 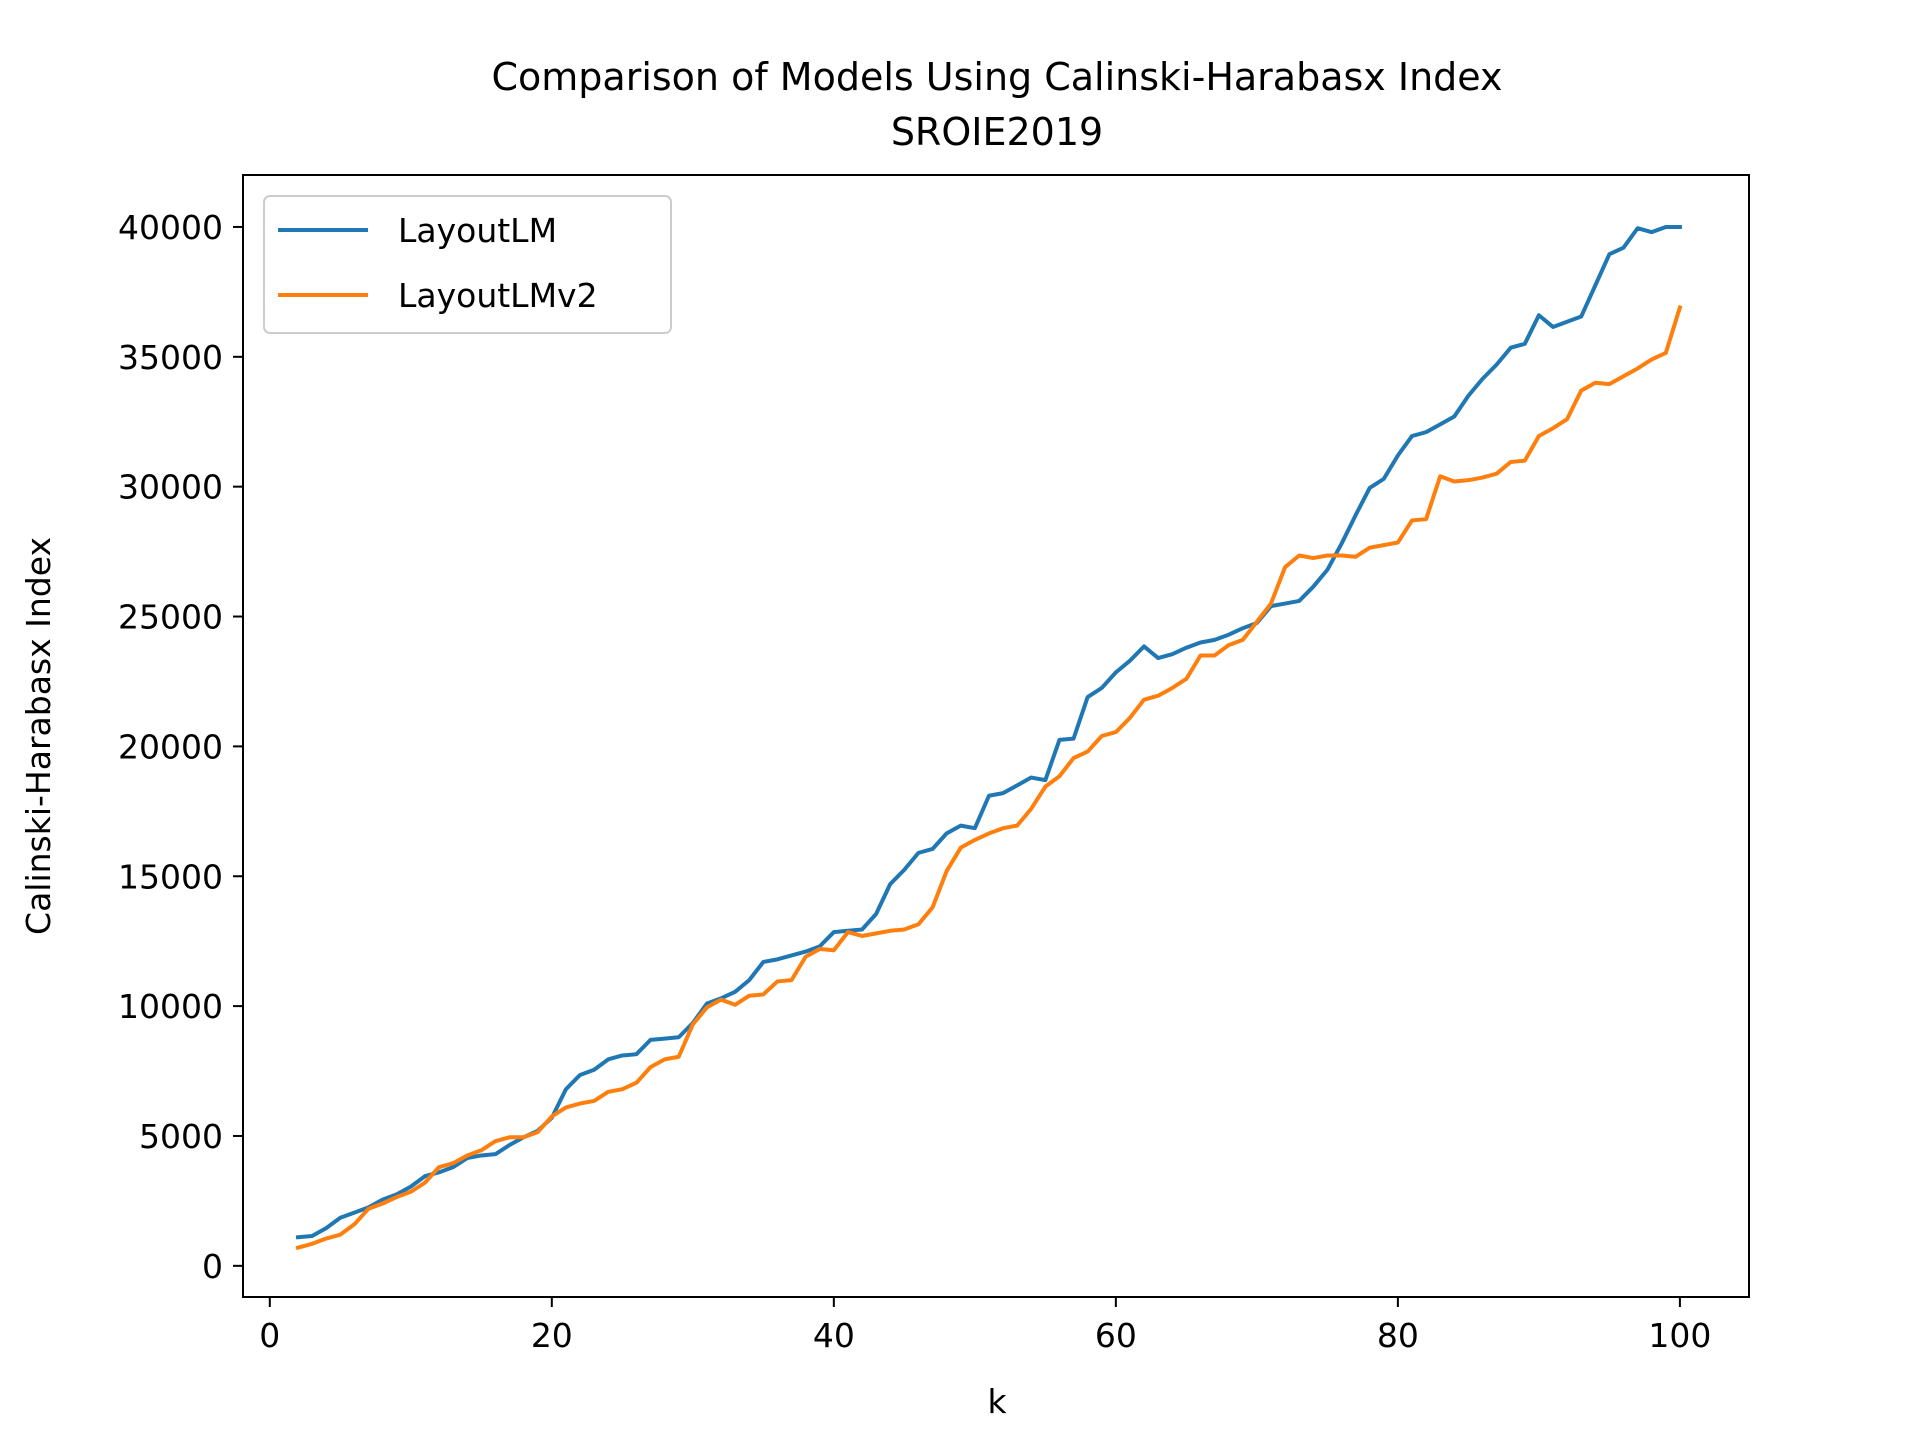 I want to click on x-tick-label: 80, so click(x=1398, y=1335).